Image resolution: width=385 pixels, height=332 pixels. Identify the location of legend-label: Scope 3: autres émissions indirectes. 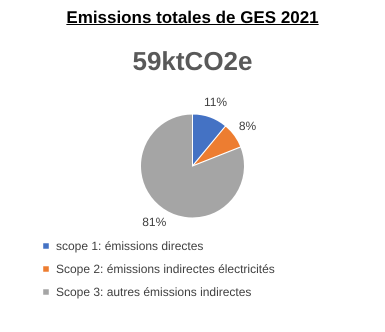
(154, 292).